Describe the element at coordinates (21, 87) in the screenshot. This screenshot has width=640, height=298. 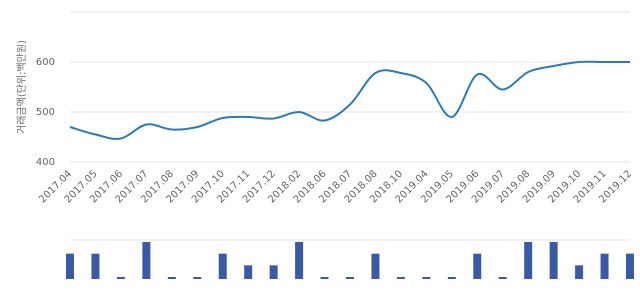
I see `y-axis-label: 거래금액(단위:백만원)` at that location.